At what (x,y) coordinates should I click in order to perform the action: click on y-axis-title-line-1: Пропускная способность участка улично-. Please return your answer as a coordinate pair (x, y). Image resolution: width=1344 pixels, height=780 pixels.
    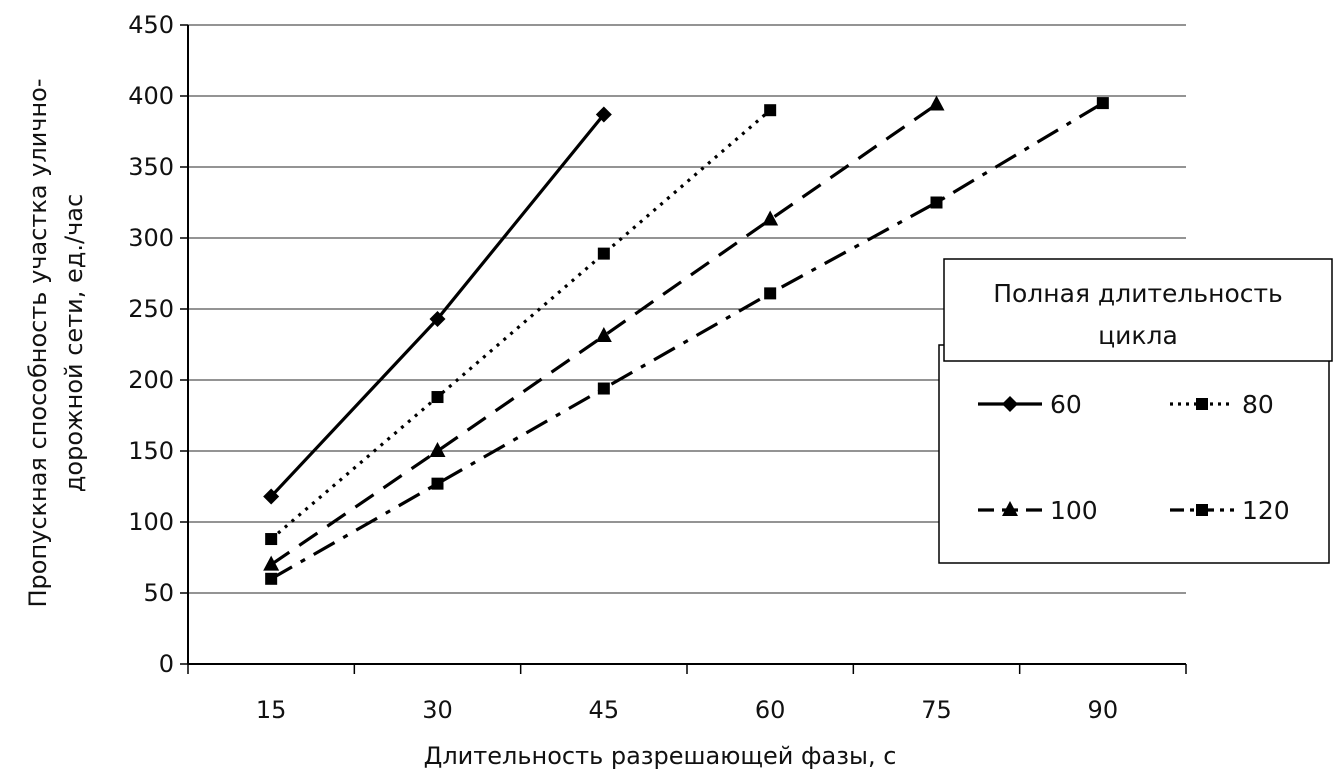
    Looking at the image, I should click on (38, 342).